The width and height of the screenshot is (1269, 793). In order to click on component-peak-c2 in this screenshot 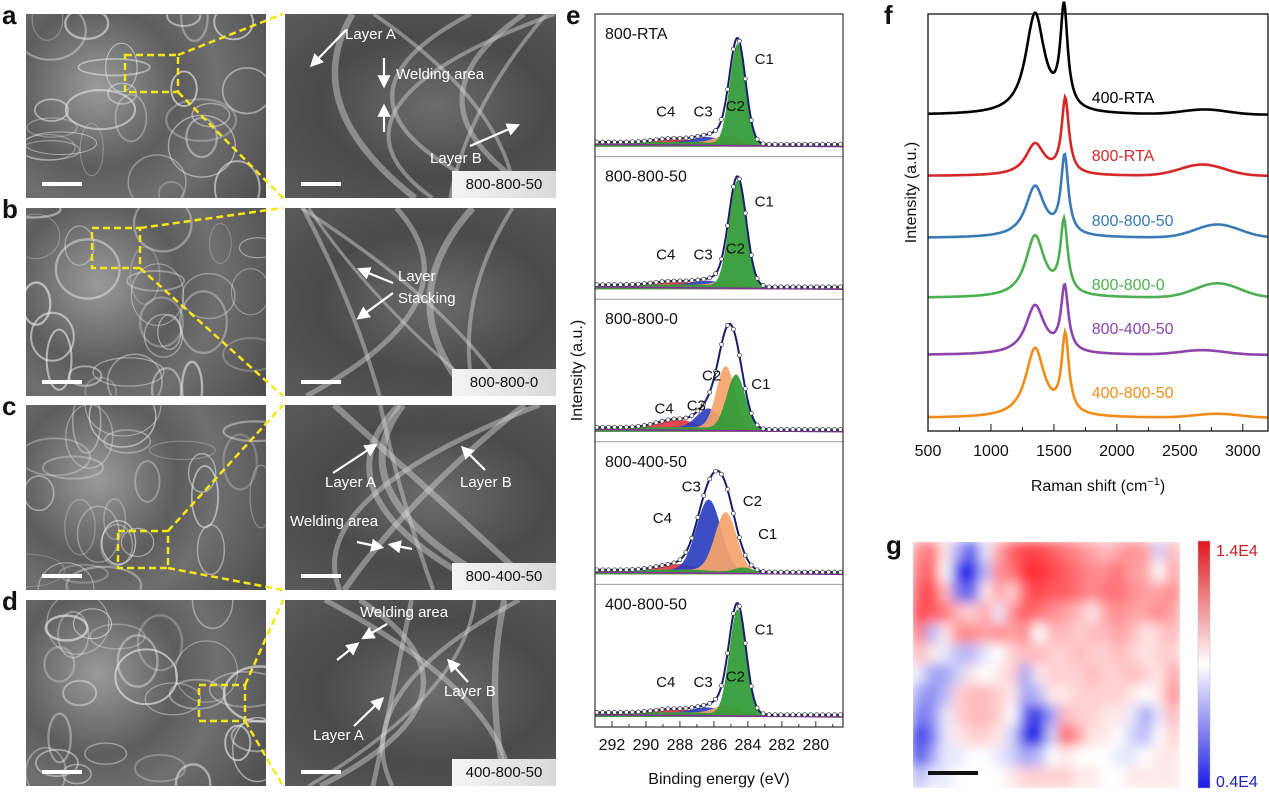, I will do `click(719, 399)`.